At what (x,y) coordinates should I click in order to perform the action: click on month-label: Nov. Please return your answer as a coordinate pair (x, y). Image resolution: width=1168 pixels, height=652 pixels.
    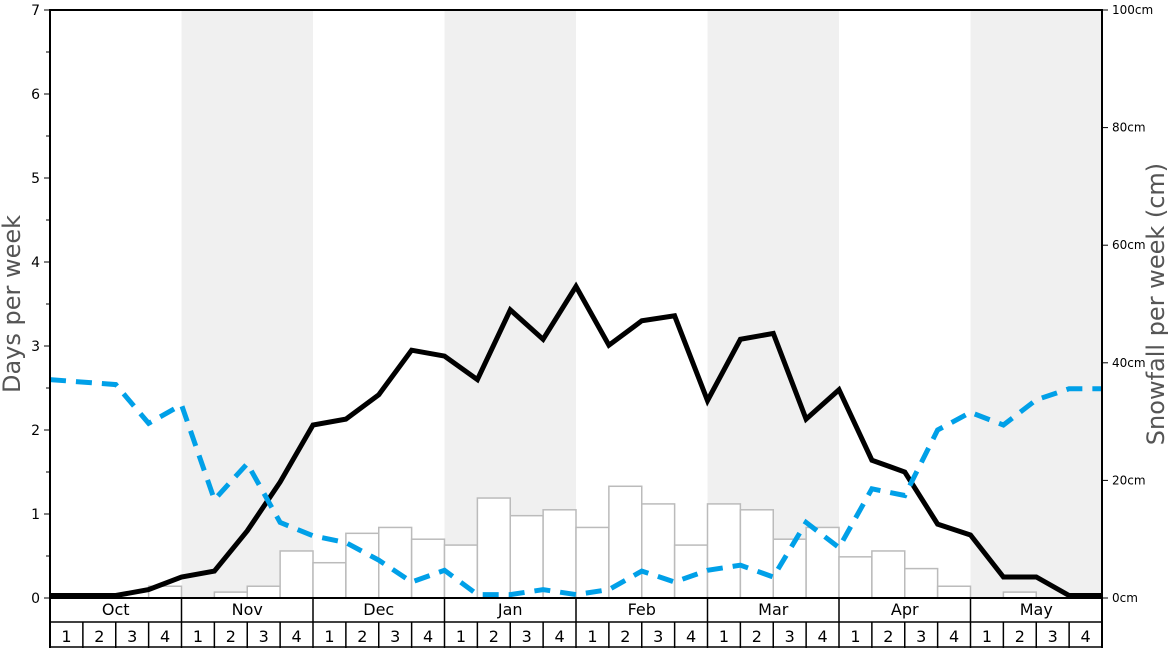
    Looking at the image, I should click on (247, 609).